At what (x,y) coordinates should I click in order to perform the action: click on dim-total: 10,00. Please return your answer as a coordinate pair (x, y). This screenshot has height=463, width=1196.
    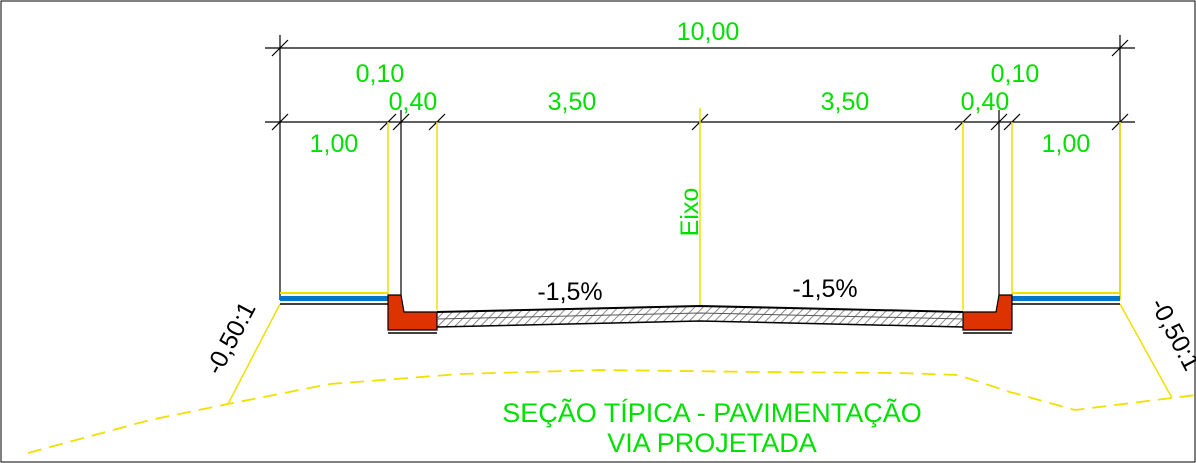
    Looking at the image, I should click on (708, 32).